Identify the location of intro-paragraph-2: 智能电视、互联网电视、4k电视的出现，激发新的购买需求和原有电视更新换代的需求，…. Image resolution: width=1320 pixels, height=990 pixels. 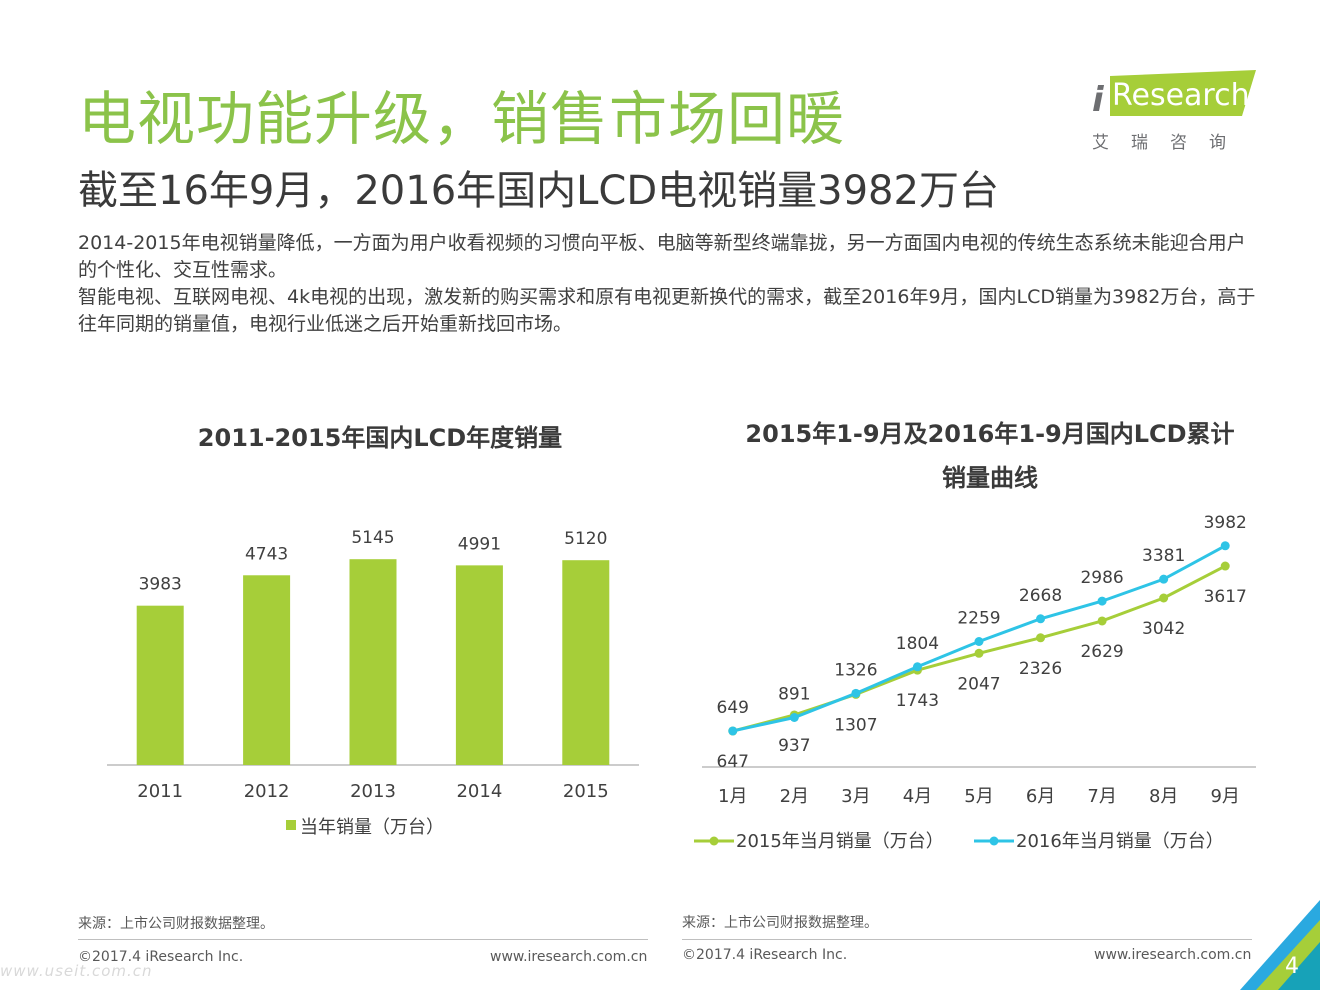
(667, 310).